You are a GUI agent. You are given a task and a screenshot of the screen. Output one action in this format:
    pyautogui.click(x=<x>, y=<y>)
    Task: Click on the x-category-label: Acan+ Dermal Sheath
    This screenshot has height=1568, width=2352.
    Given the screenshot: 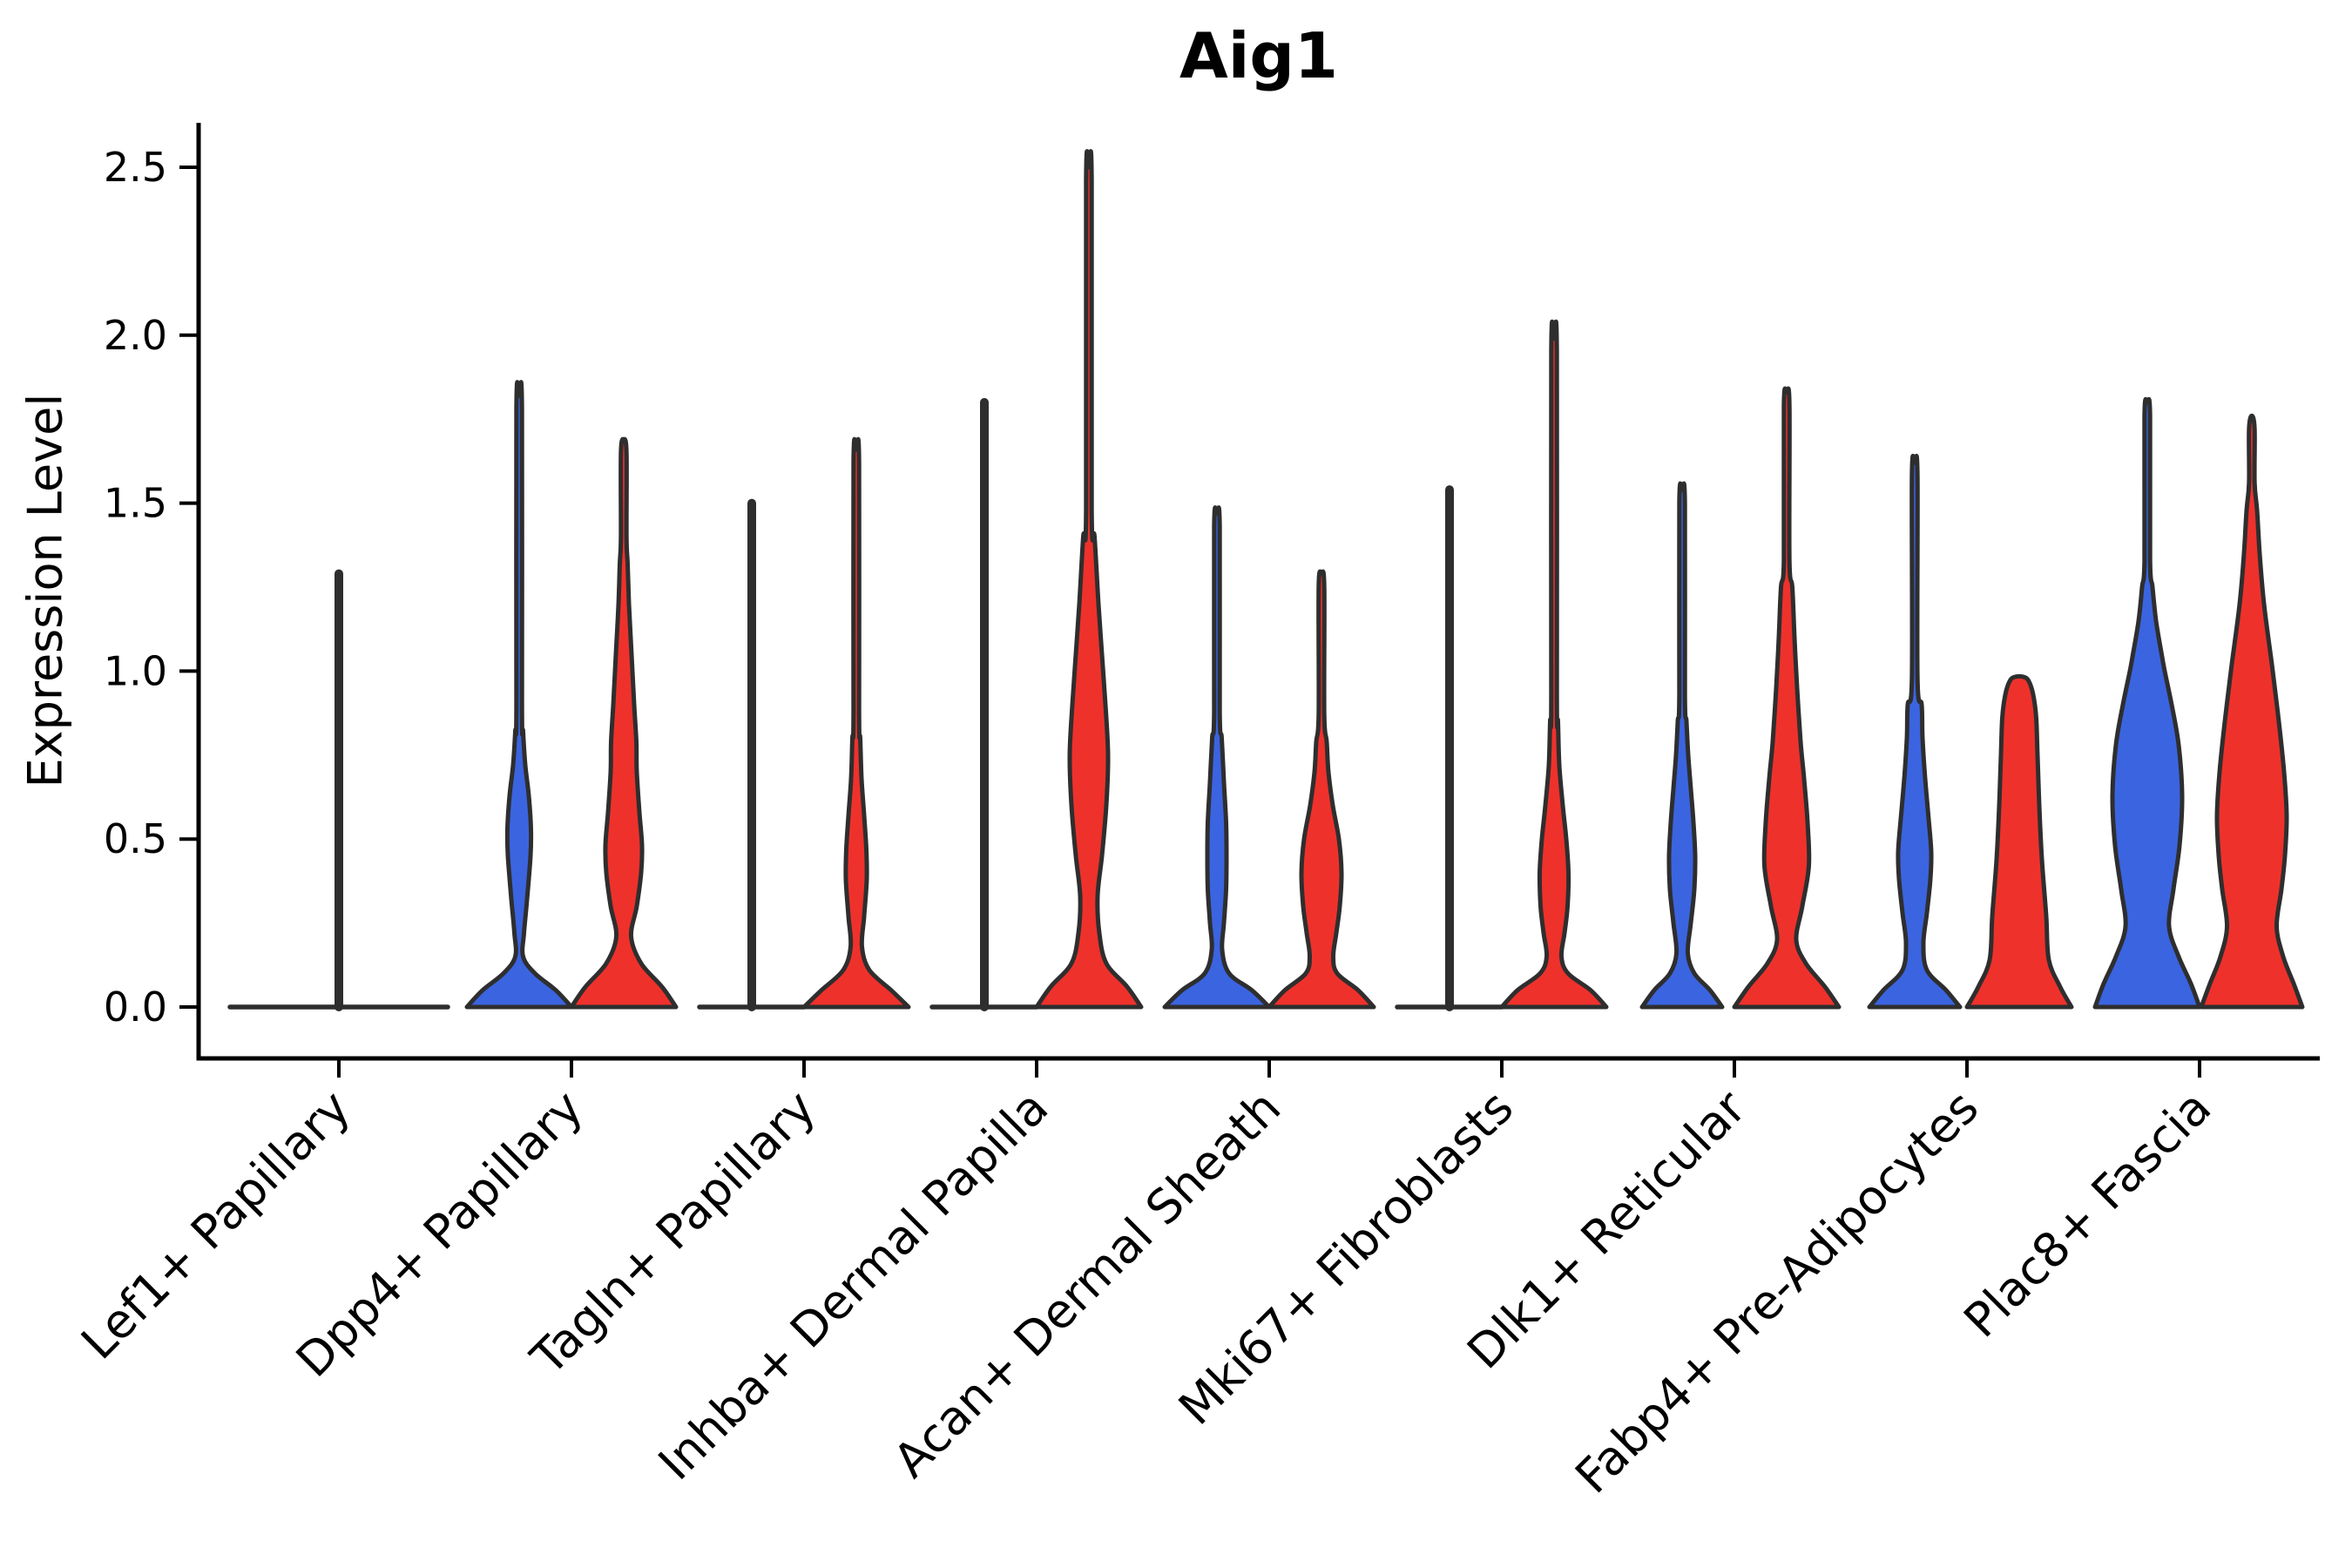 What is the action you would take?
    pyautogui.click(x=1087, y=1284)
    